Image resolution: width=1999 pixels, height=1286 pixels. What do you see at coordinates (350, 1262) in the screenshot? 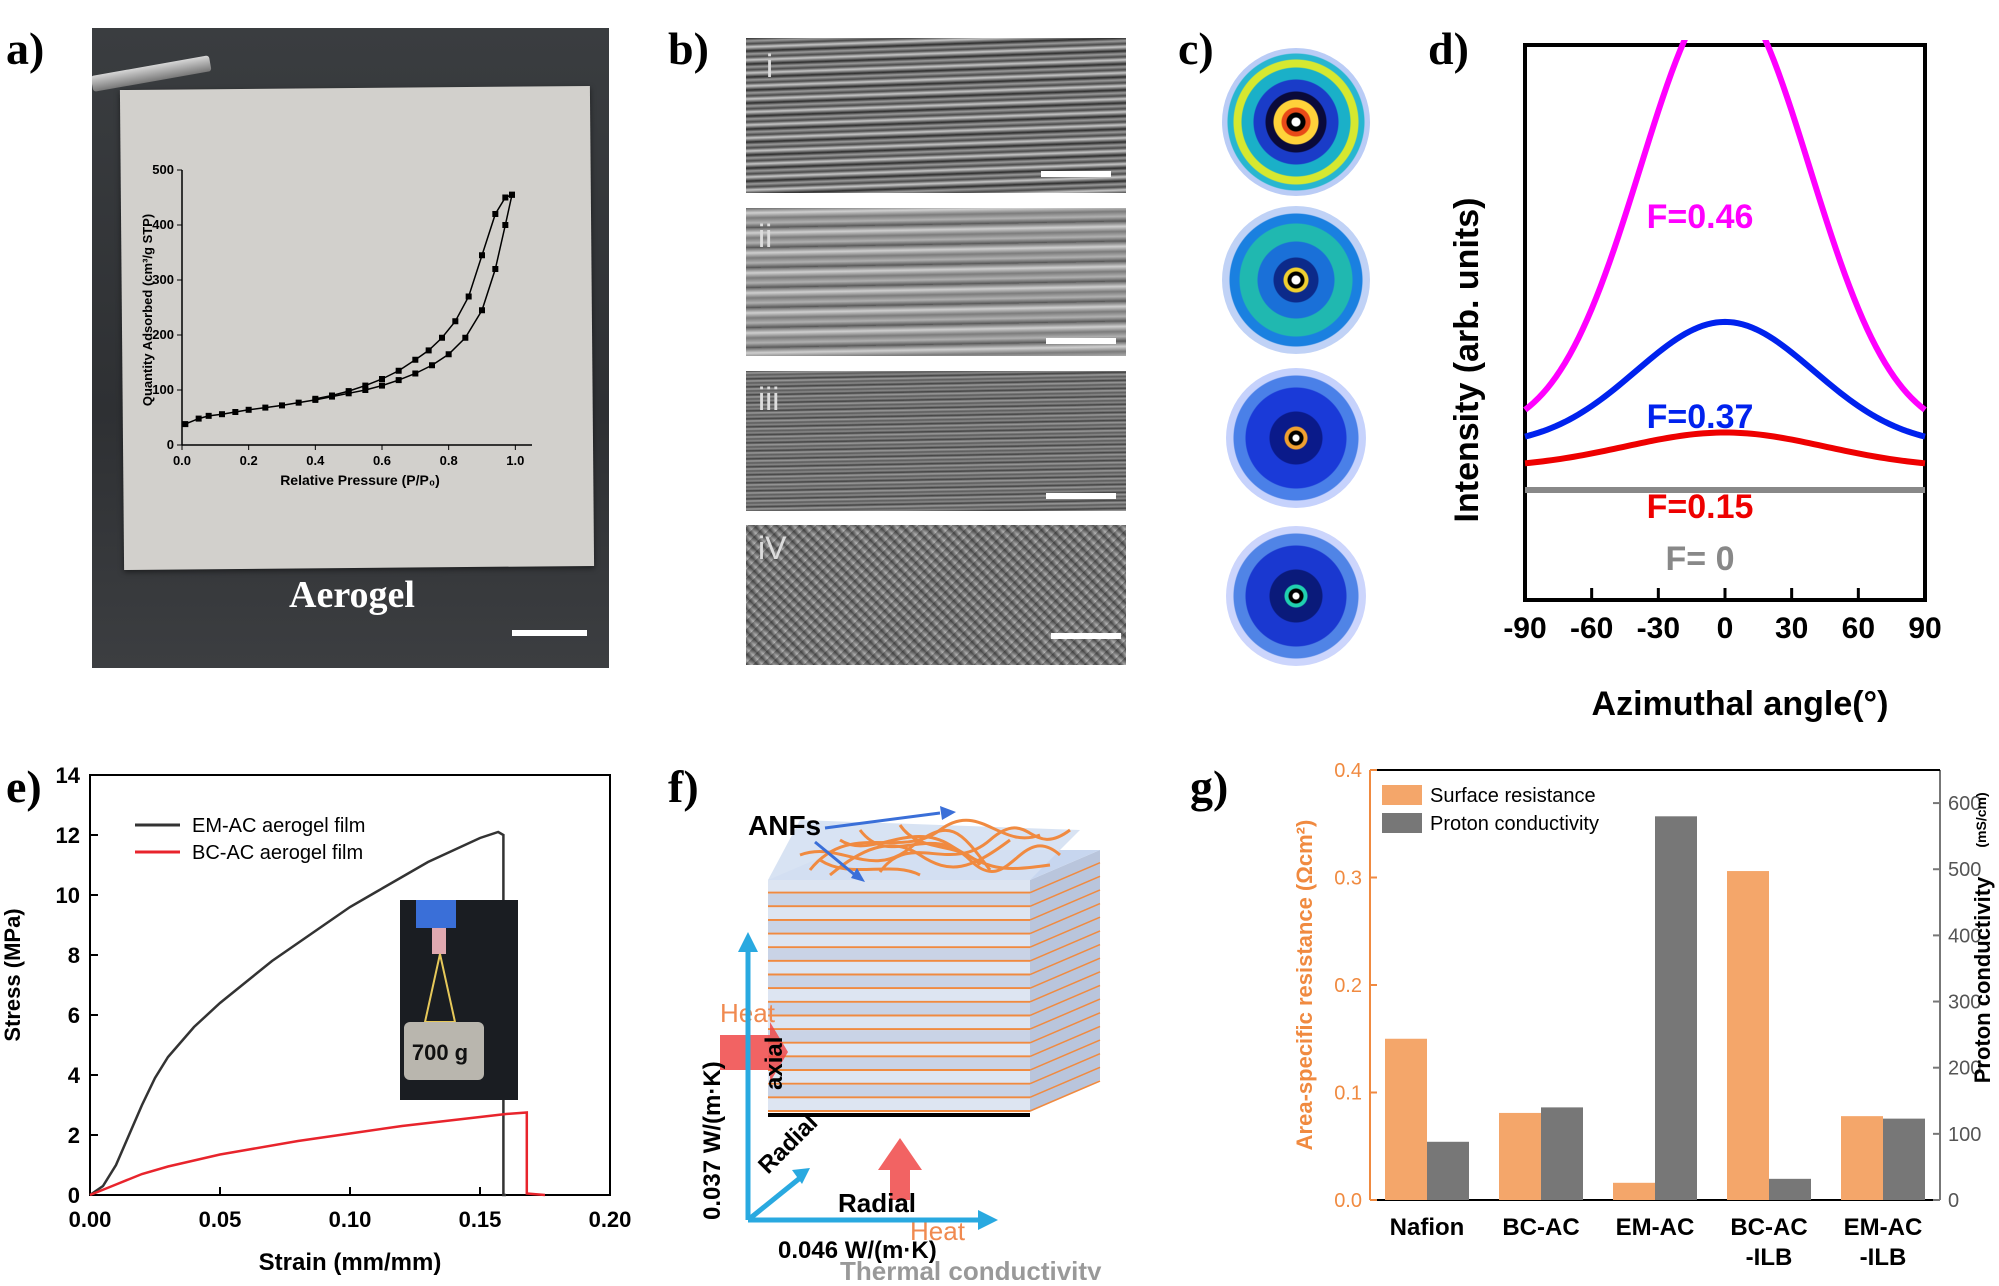
I see `e-xlabel: Strain (mm/mm)` at bounding box center [350, 1262].